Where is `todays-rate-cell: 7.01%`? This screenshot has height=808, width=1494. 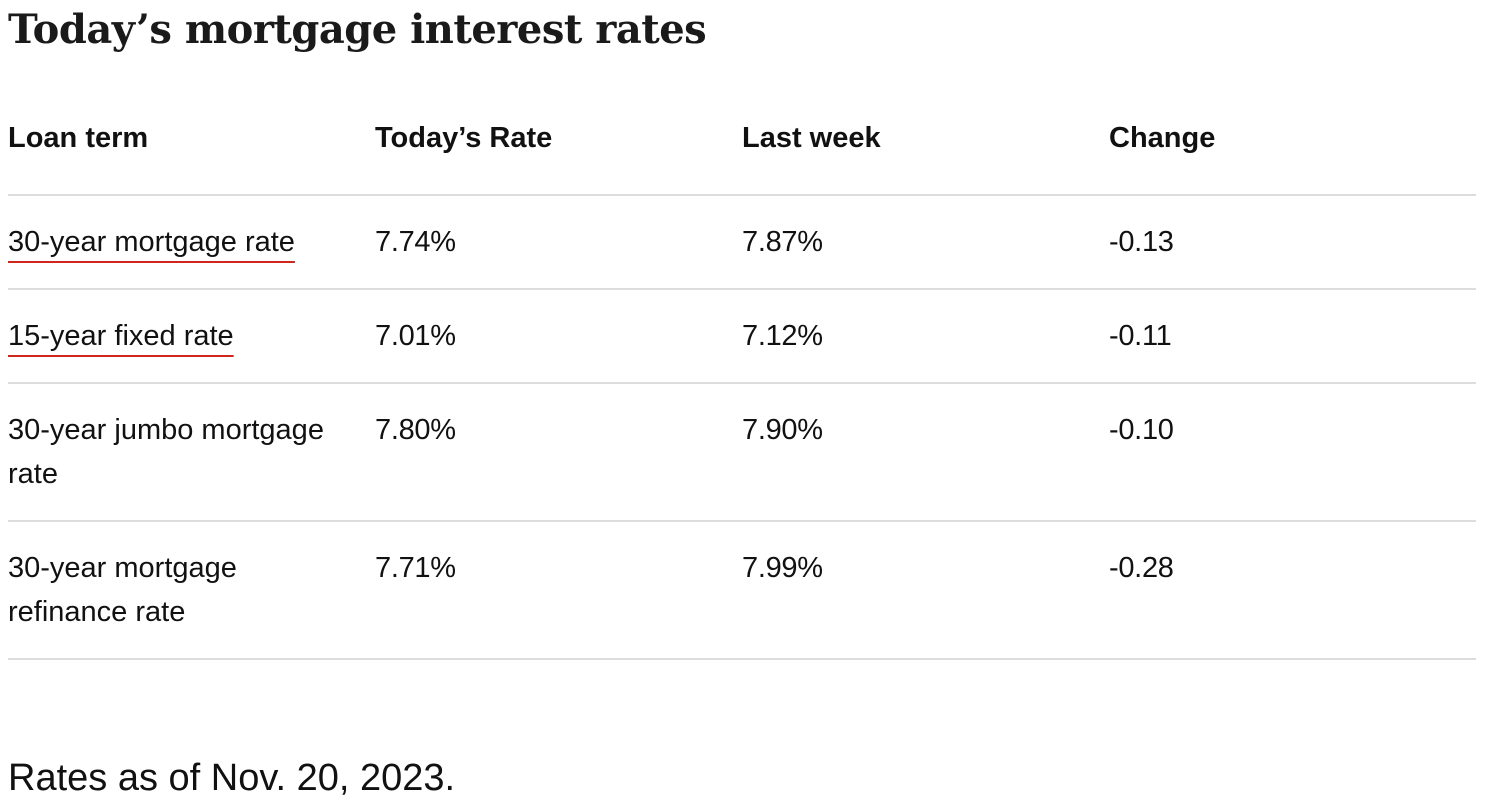 todays-rate-cell: 7.01% is located at coordinates (558, 336).